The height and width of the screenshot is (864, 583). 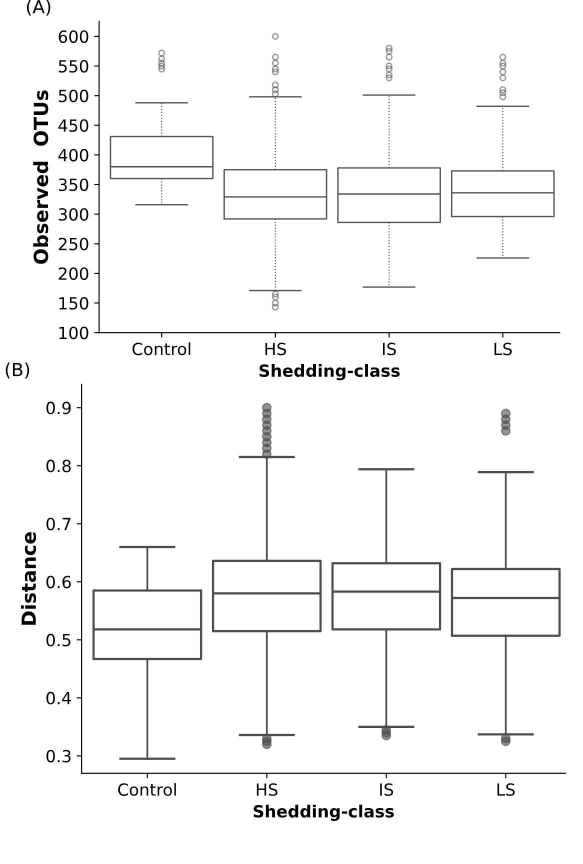 What do you see at coordinates (73, 214) in the screenshot?
I see `y-tick-label: 300` at bounding box center [73, 214].